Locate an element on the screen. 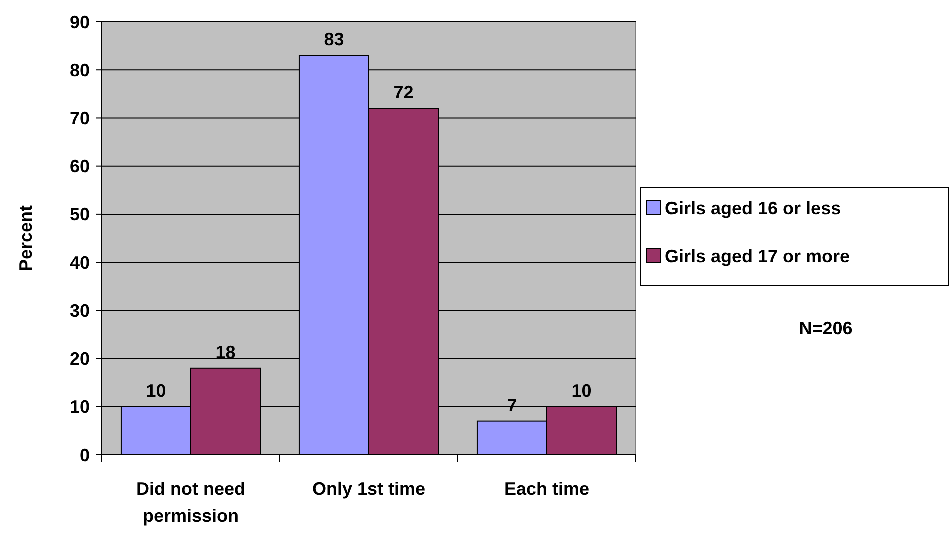 The image size is (951, 540). y-tick-label: 40 is located at coordinates (80, 262).